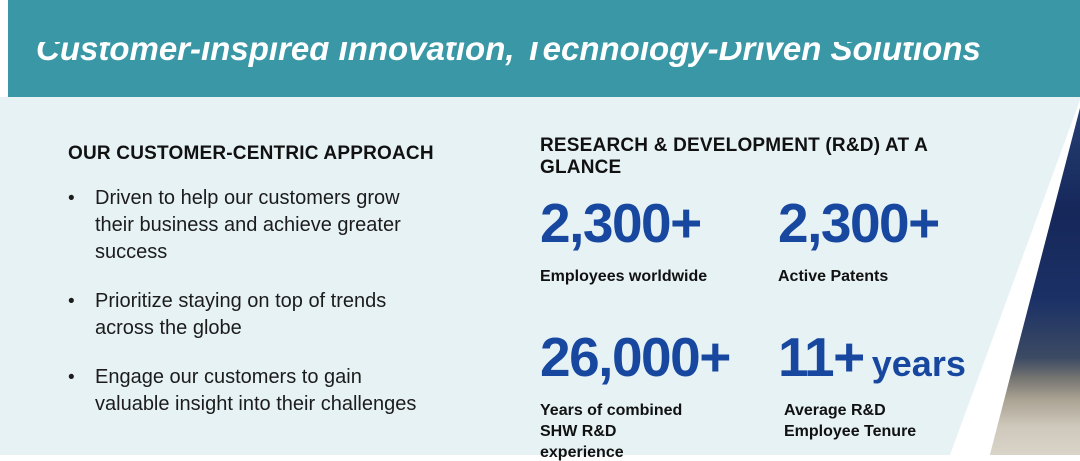 The image size is (1080, 461). Describe the element at coordinates (821, 357) in the screenshot. I see `stat-number: 11+` at that location.